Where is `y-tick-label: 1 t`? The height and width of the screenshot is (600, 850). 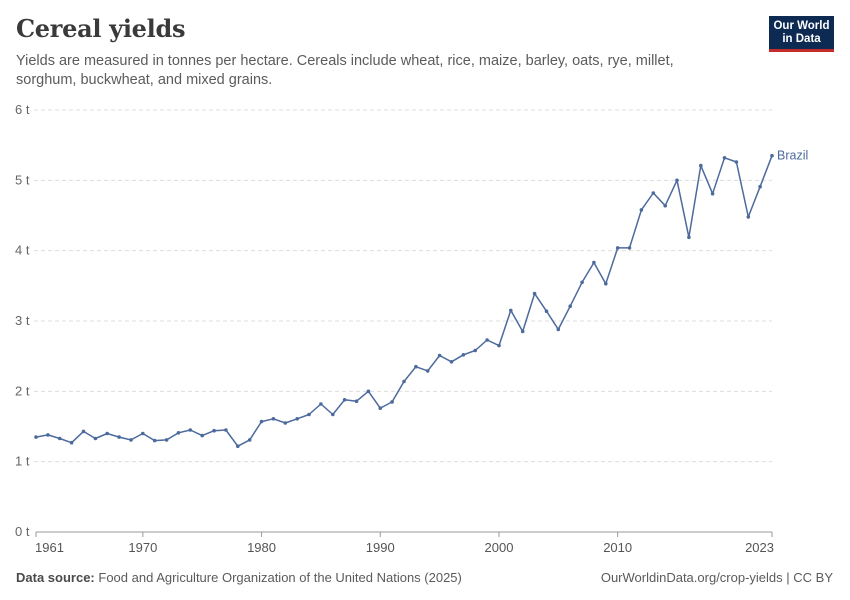
y-tick-label: 1 t is located at coordinates (22, 461).